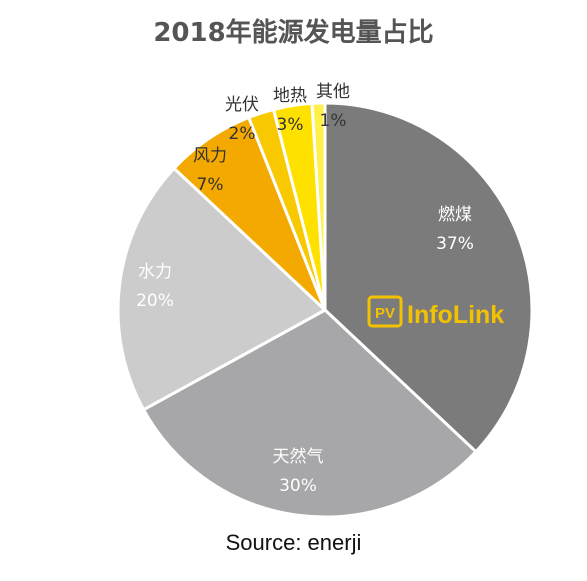  What do you see at coordinates (298, 486) in the screenshot?
I see `slice-value-label: 30%` at bounding box center [298, 486].